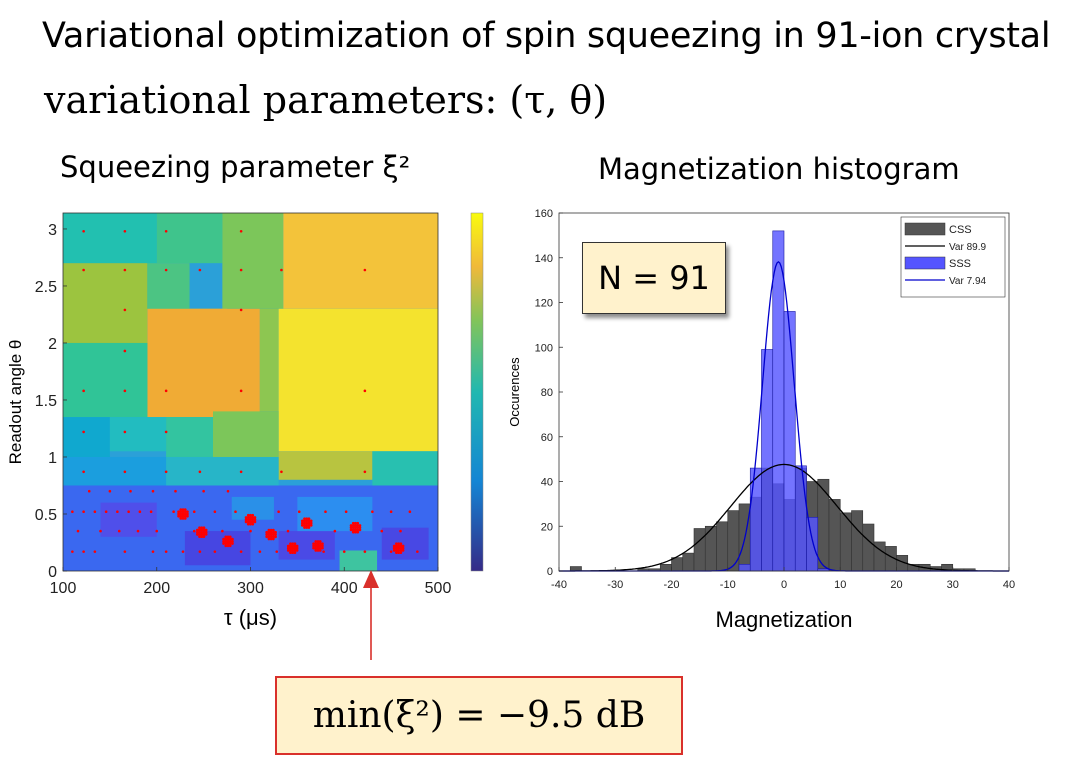  What do you see at coordinates (438, 588) in the screenshot?
I see `x-tick-label: 500` at bounding box center [438, 588].